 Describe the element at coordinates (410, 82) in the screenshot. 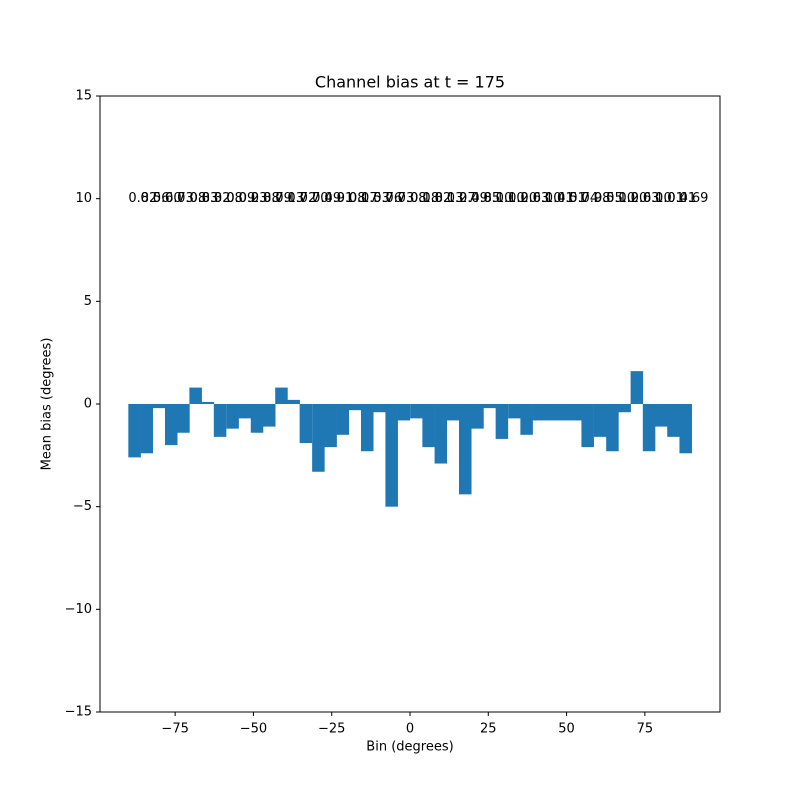

I see `chart-title: Channel bias at t = 175` at that location.